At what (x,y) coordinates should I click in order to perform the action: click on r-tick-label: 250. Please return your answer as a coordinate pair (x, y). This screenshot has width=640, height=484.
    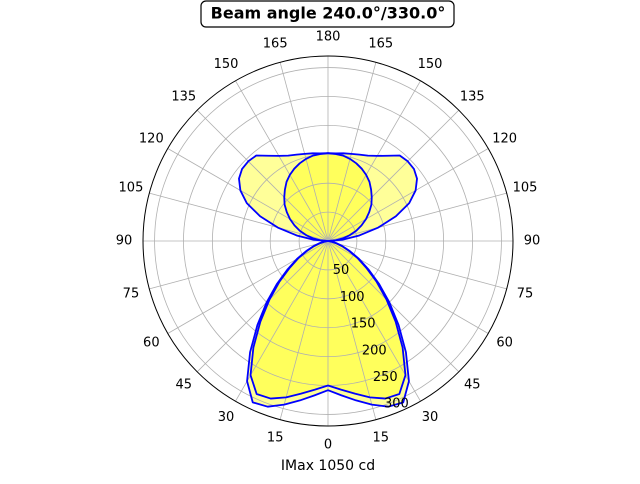
    Looking at the image, I should click on (385, 377).